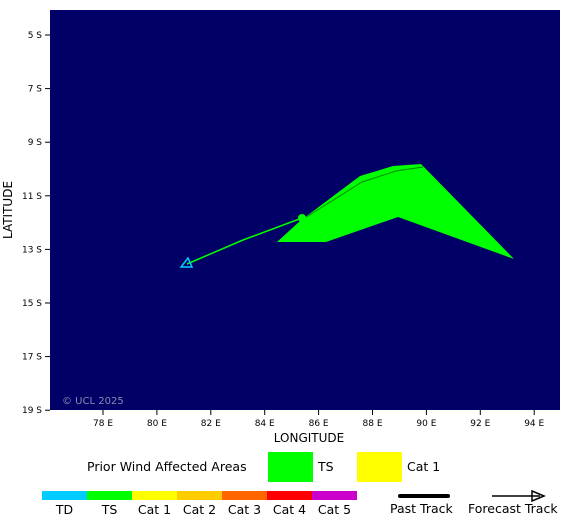  What do you see at coordinates (8, 210) in the screenshot?
I see `y-axis-title: LATITUDE` at bounding box center [8, 210].